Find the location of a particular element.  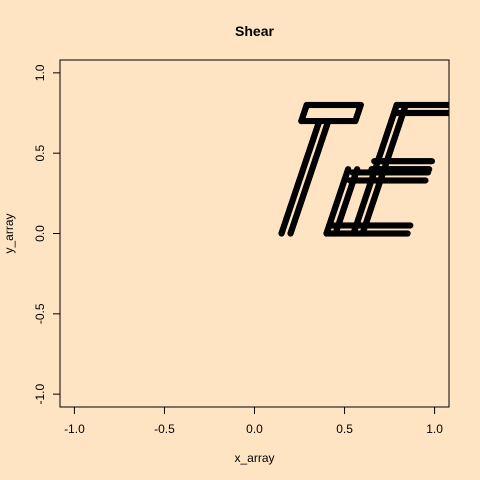

x-axis: -1.0 -0.5 0.0 0.5 1.0 is located at coordinates (253, 421).